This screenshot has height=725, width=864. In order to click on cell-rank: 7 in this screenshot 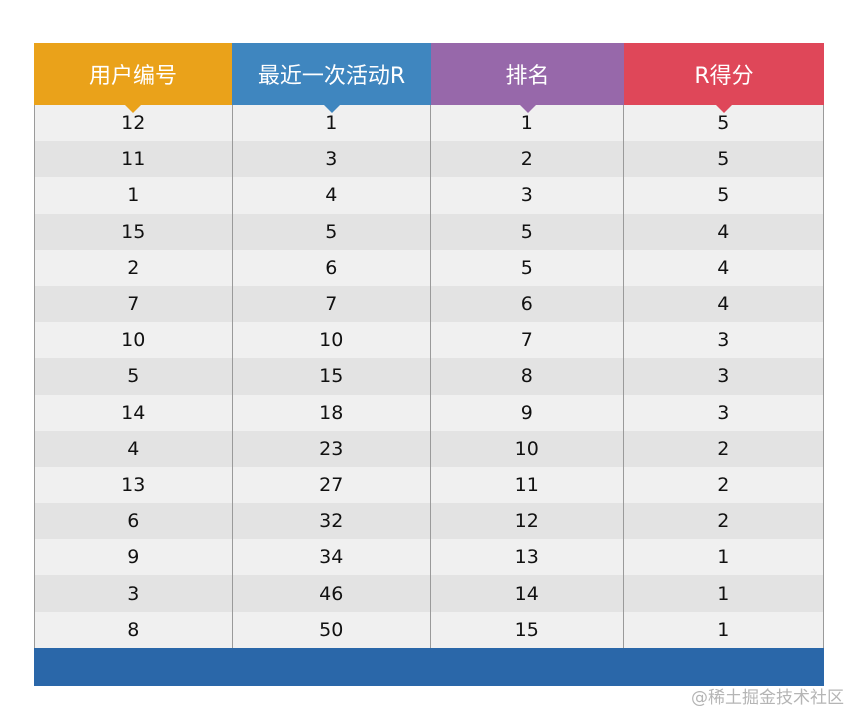, I will do `click(527, 340)`.